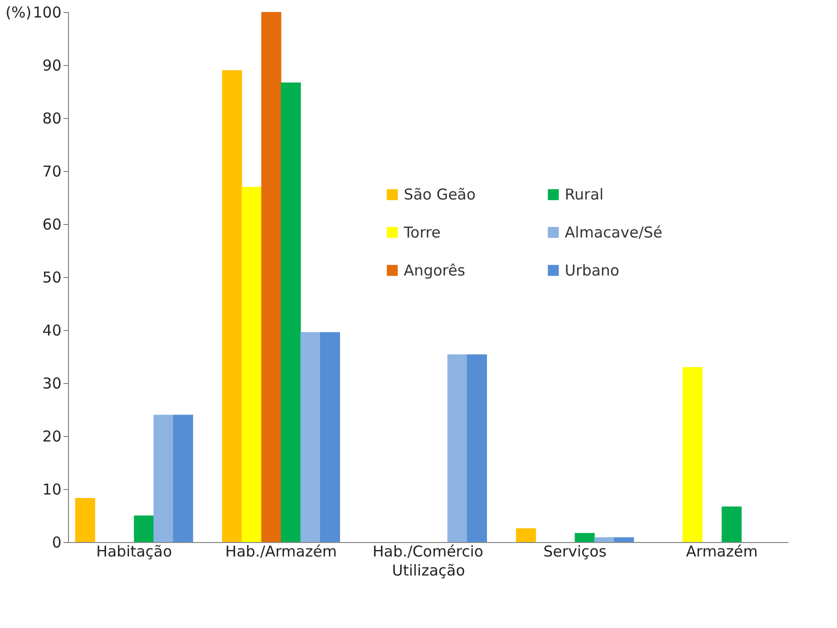  I want to click on legend-label: Rural, so click(584, 195).